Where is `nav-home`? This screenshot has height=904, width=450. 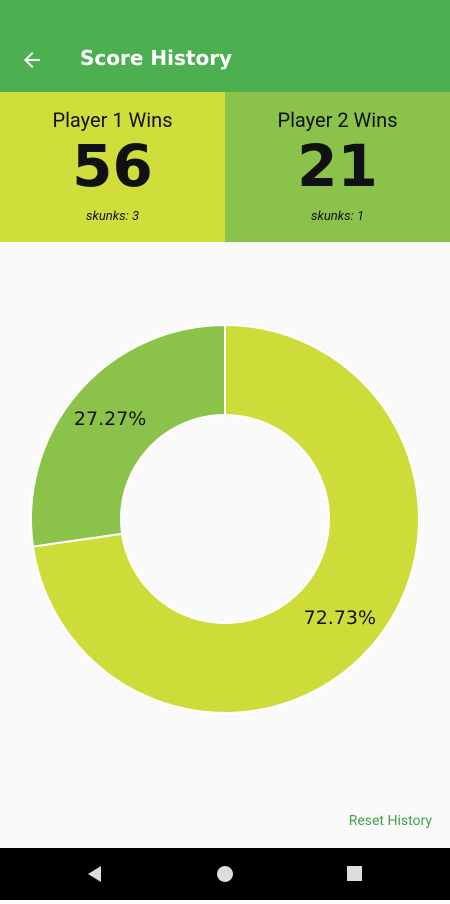 nav-home is located at coordinates (225, 874).